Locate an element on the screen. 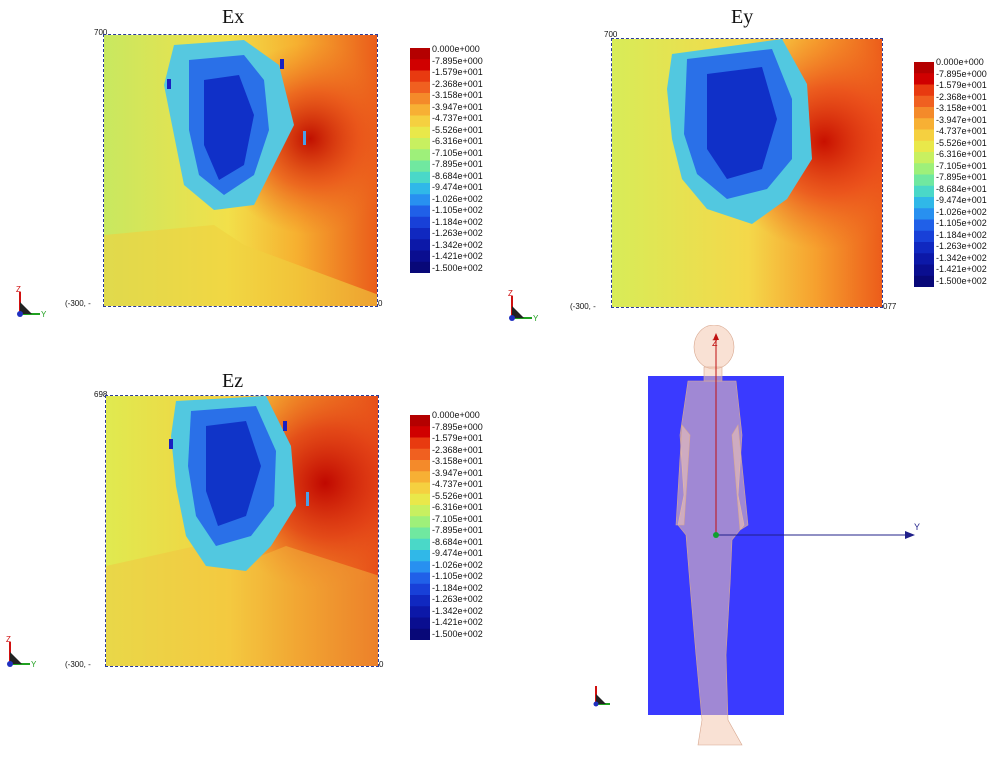 Image resolution: width=1000 pixels, height=760 pixels. ey-field-map is located at coordinates (747, 173).